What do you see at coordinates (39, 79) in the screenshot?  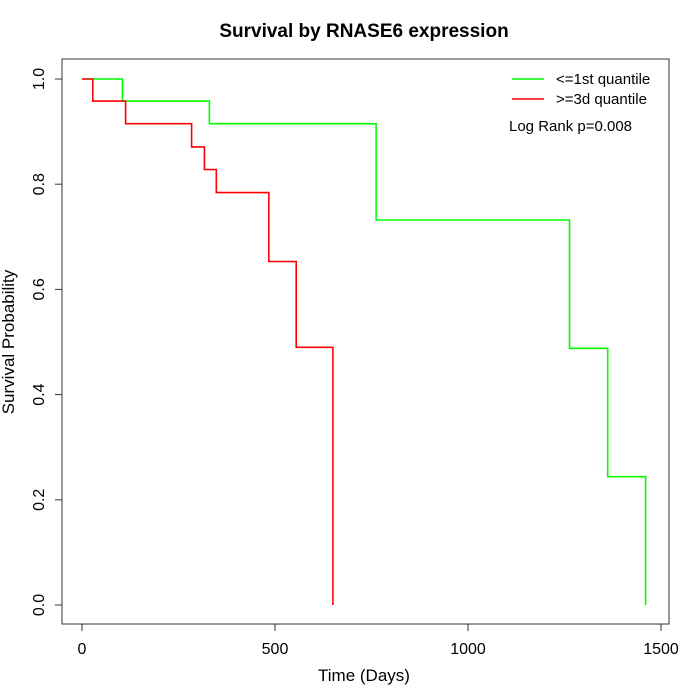 I see `y-tick-label: 1.0` at bounding box center [39, 79].